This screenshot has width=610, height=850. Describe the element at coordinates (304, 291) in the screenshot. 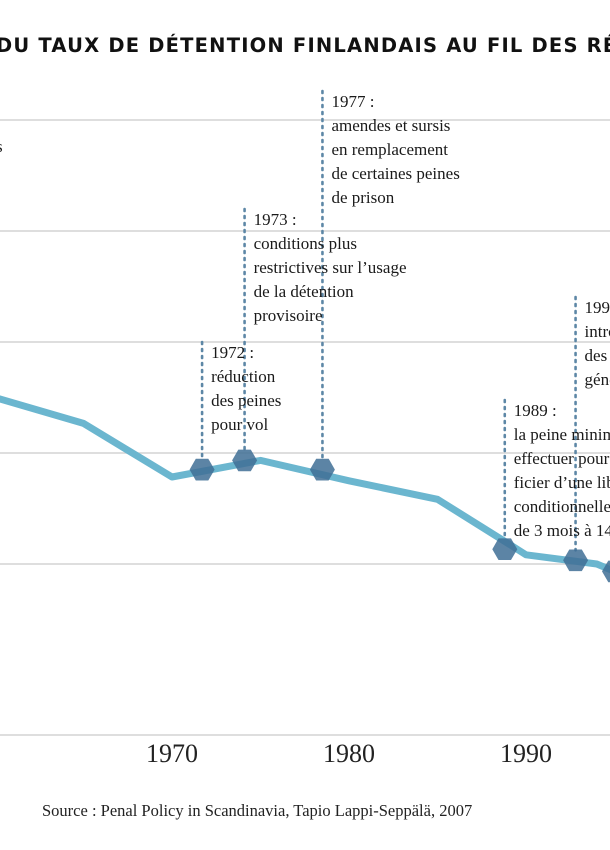

I see `event-text-line: de la détention` at that location.